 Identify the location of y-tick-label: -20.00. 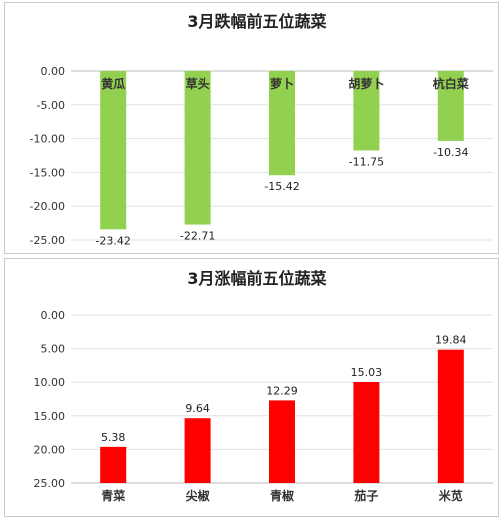
(47, 206).